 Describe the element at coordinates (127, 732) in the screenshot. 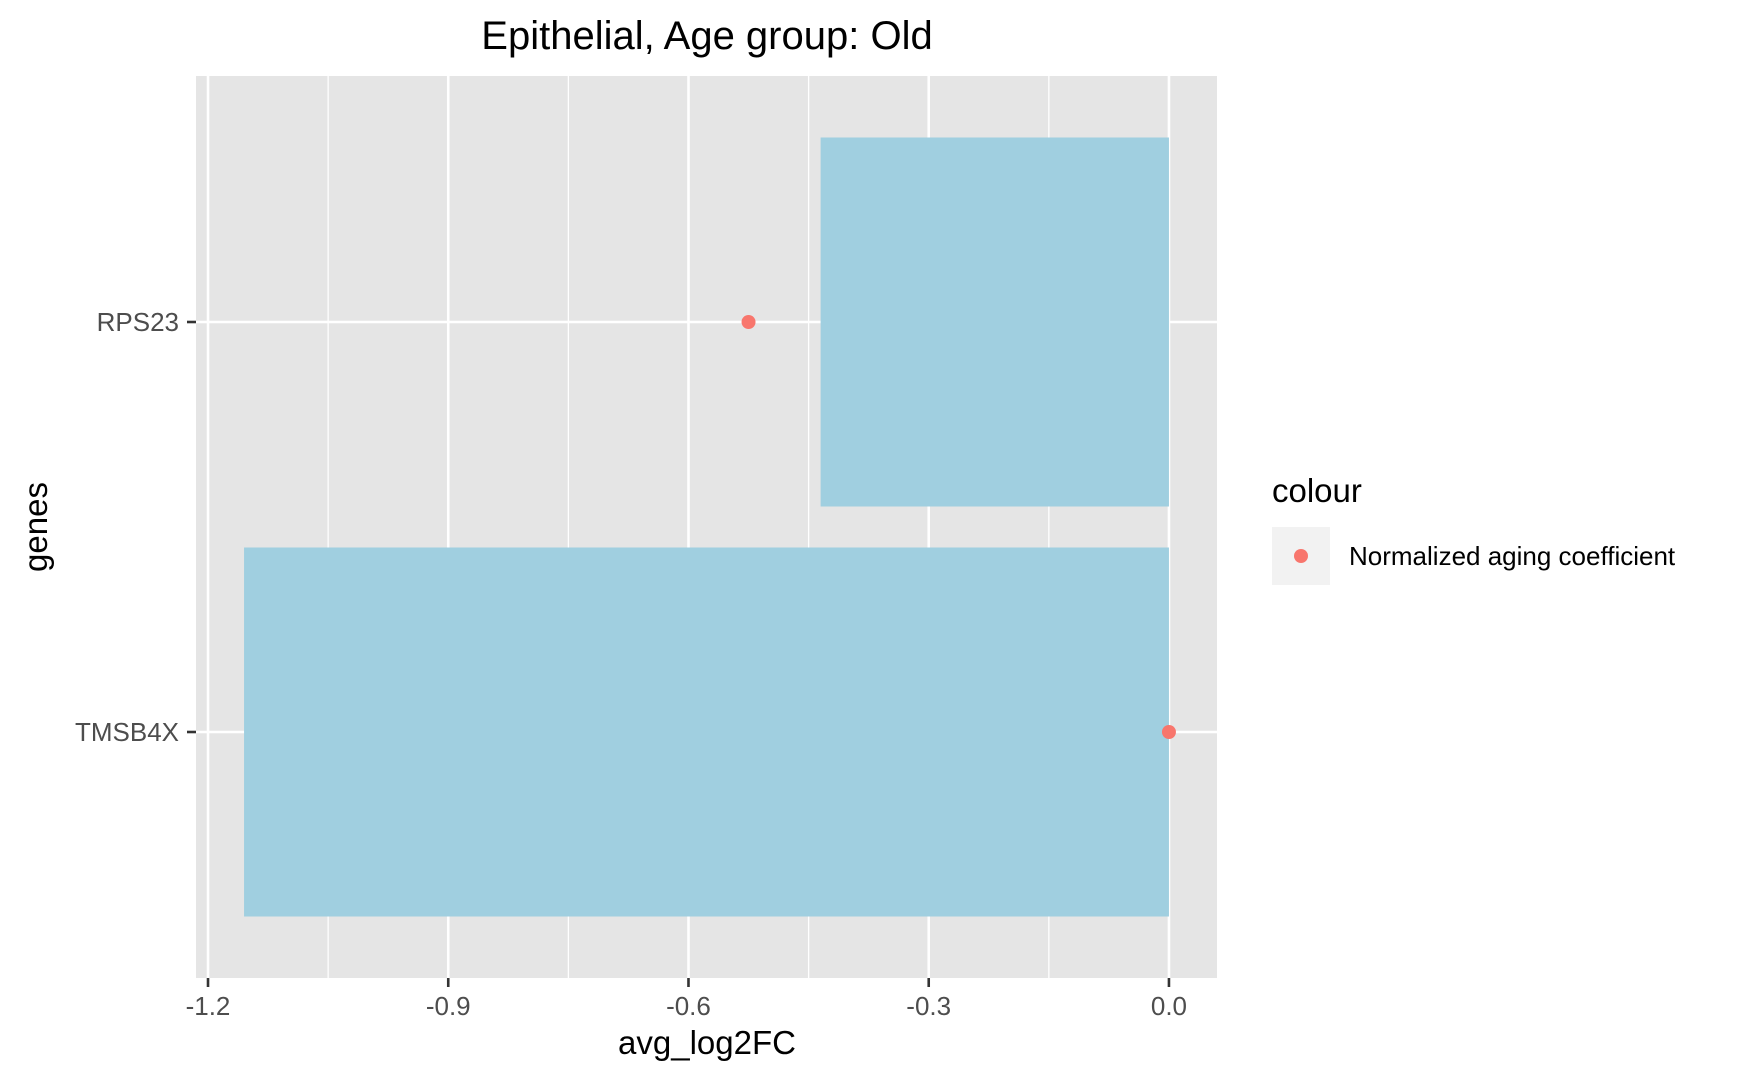

I see `y-tick-label: TMSB4X` at that location.